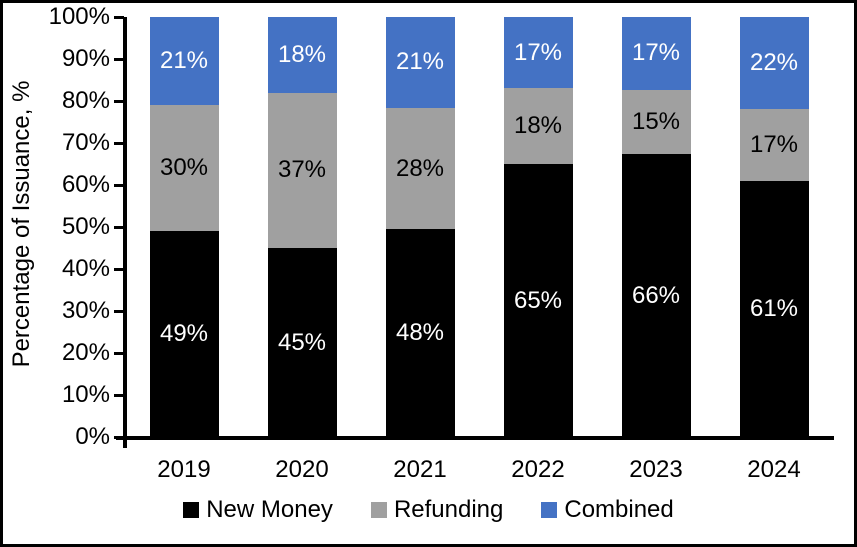  I want to click on y-tick-label: 40%, so click(85, 268).